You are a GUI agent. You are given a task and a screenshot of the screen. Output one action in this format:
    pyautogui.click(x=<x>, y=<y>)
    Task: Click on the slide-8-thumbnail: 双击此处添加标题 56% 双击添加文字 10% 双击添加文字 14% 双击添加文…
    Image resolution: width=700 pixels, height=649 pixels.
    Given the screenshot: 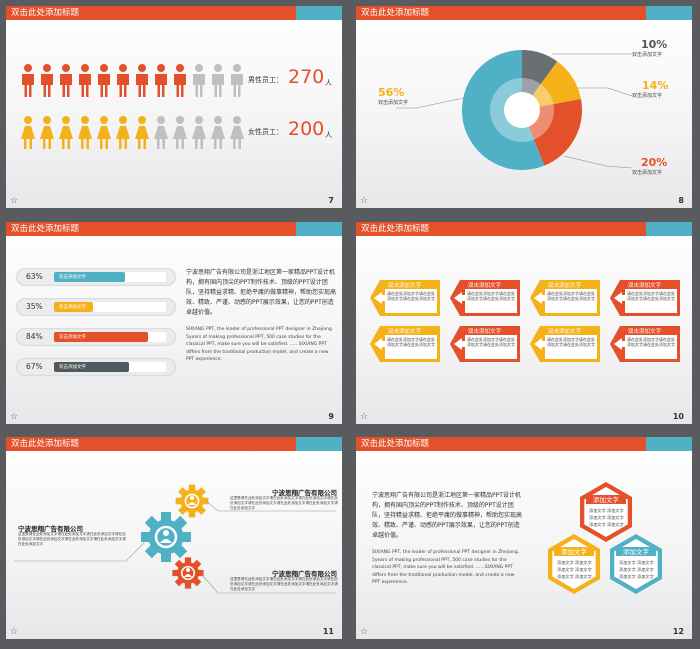 What is the action you would take?
    pyautogui.click(x=524, y=107)
    